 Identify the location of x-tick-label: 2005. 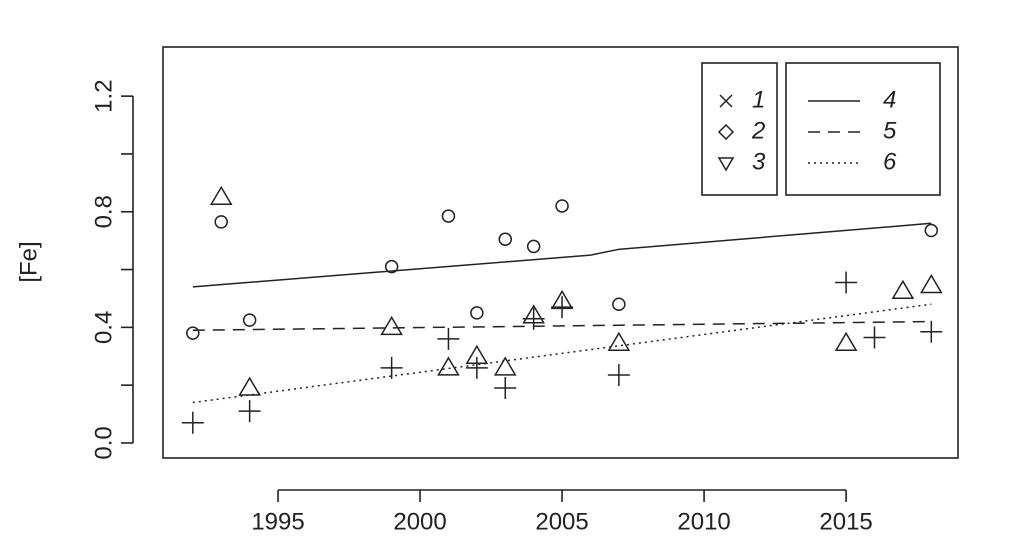
(561, 521).